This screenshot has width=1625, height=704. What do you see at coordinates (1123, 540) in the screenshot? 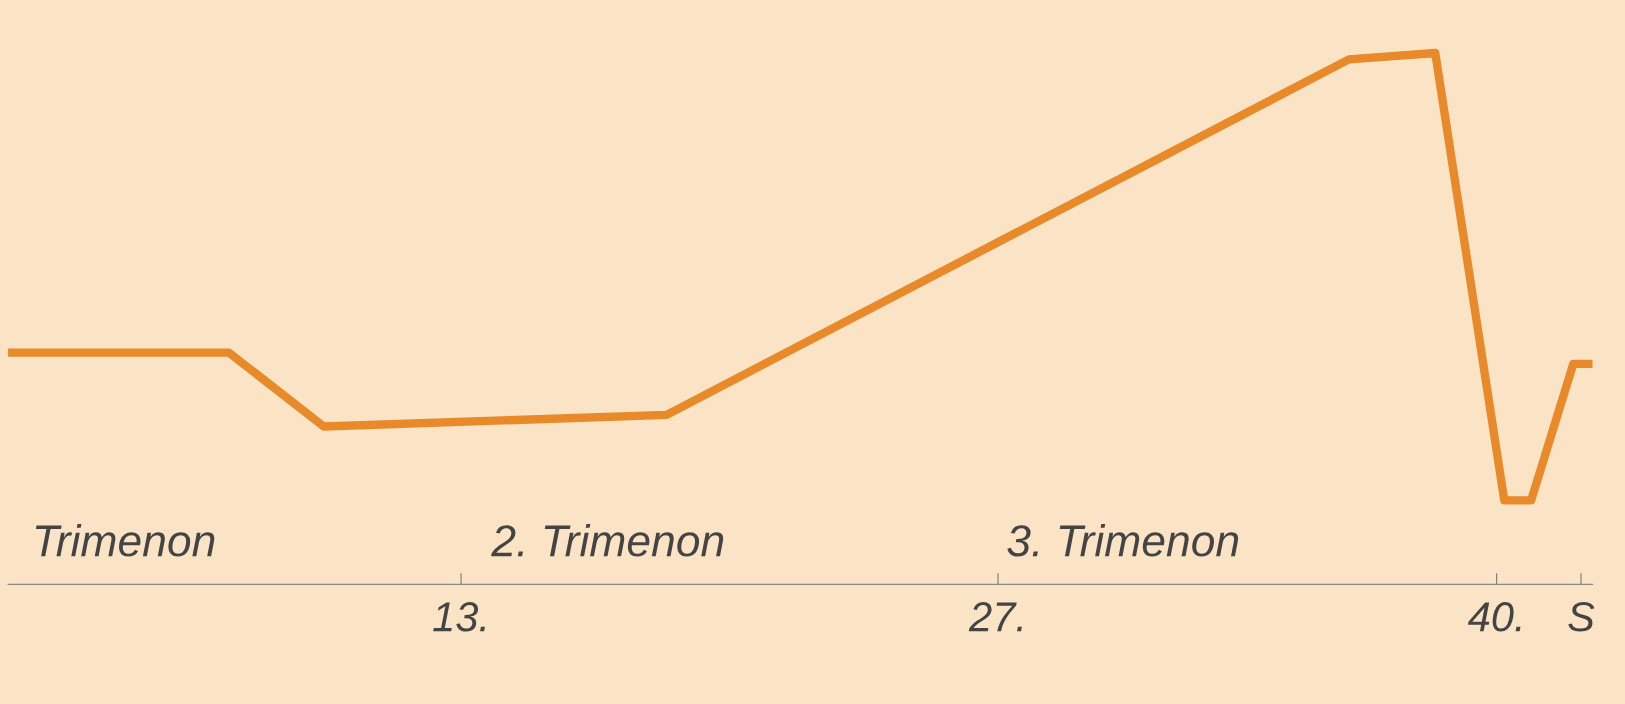
I see `annotation: 3. Trimenon` at bounding box center [1123, 540].